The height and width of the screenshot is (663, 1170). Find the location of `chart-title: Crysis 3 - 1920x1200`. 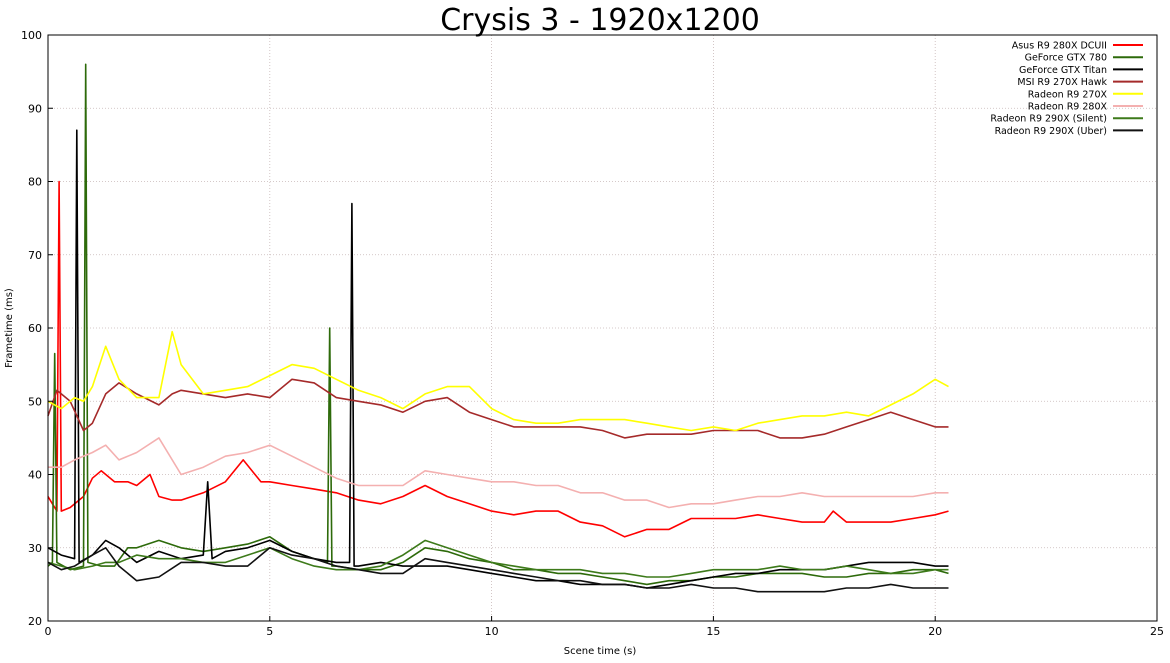

chart-title: Crysis 3 - 1920x1200 is located at coordinates (600, 20).